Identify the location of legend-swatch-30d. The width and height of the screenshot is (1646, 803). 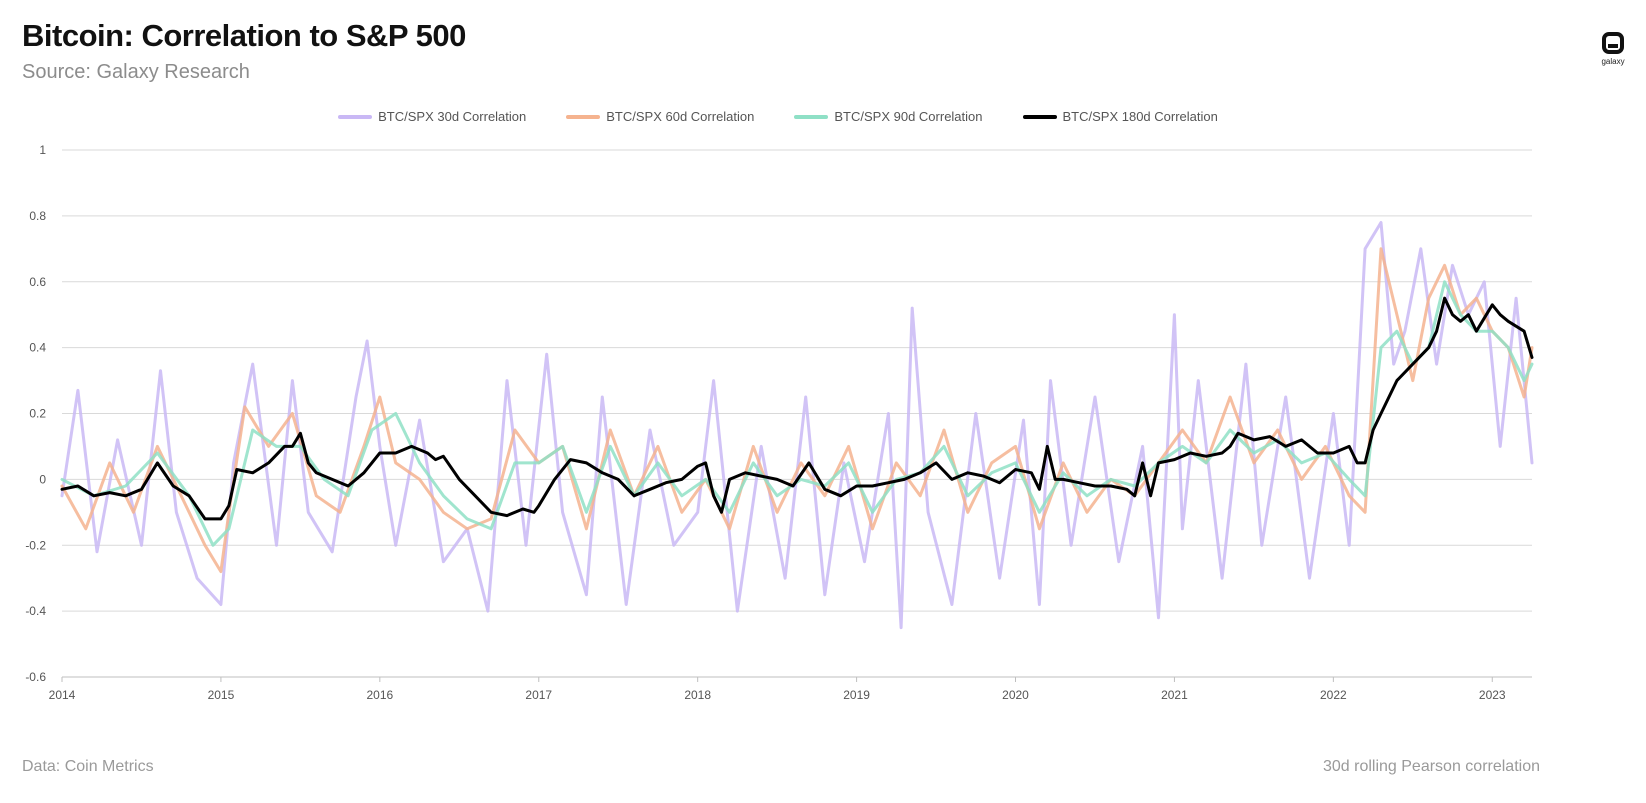
(355, 116).